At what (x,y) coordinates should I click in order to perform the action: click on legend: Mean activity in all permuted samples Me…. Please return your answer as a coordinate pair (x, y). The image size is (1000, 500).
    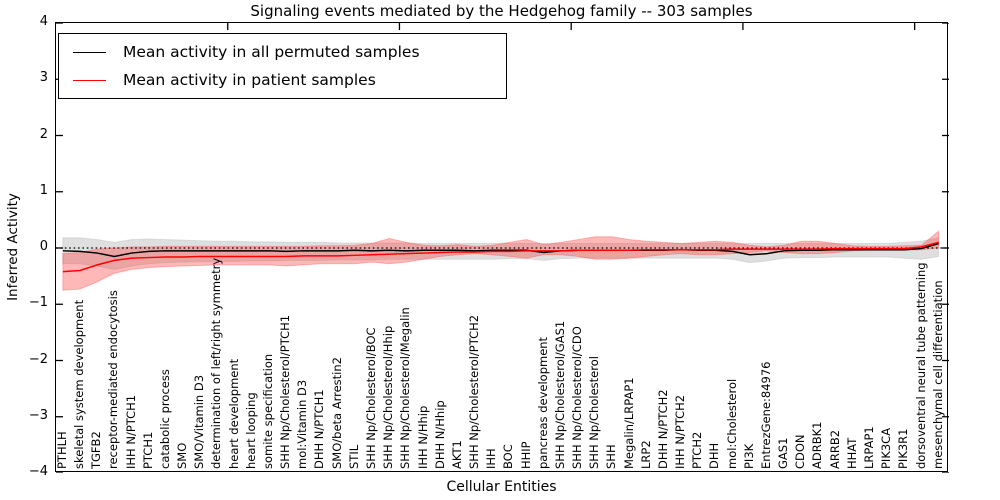
    Looking at the image, I should click on (282, 66).